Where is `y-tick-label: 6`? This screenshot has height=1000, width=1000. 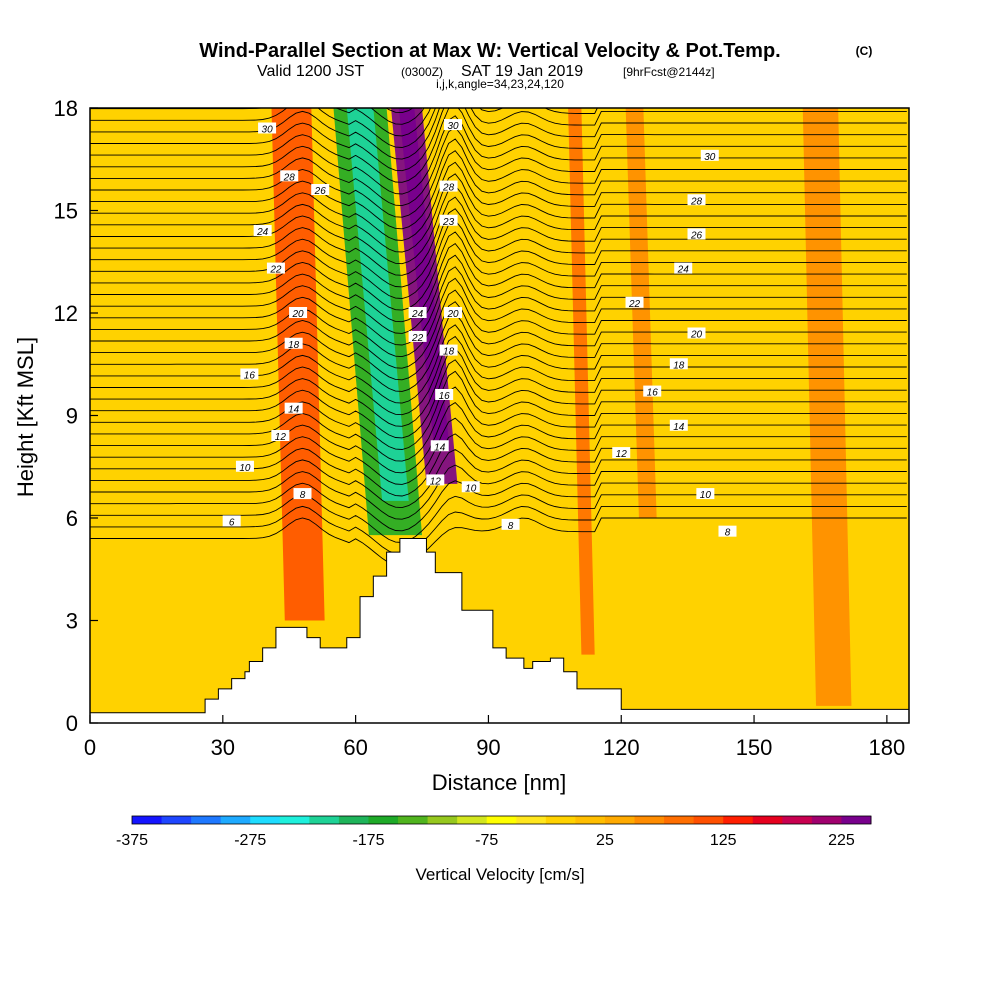
y-tick-label: 6 is located at coordinates (72, 518).